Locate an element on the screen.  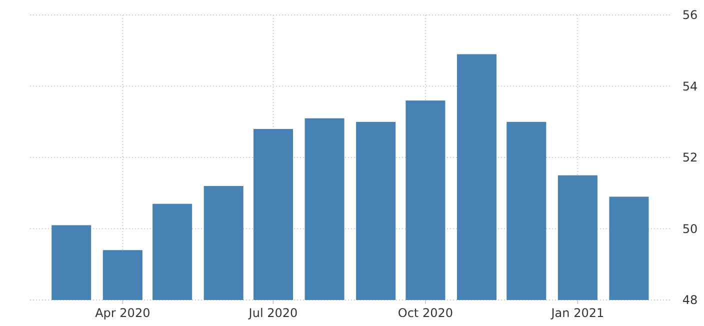
x-tick-label: Jul 2020 is located at coordinates (273, 313).